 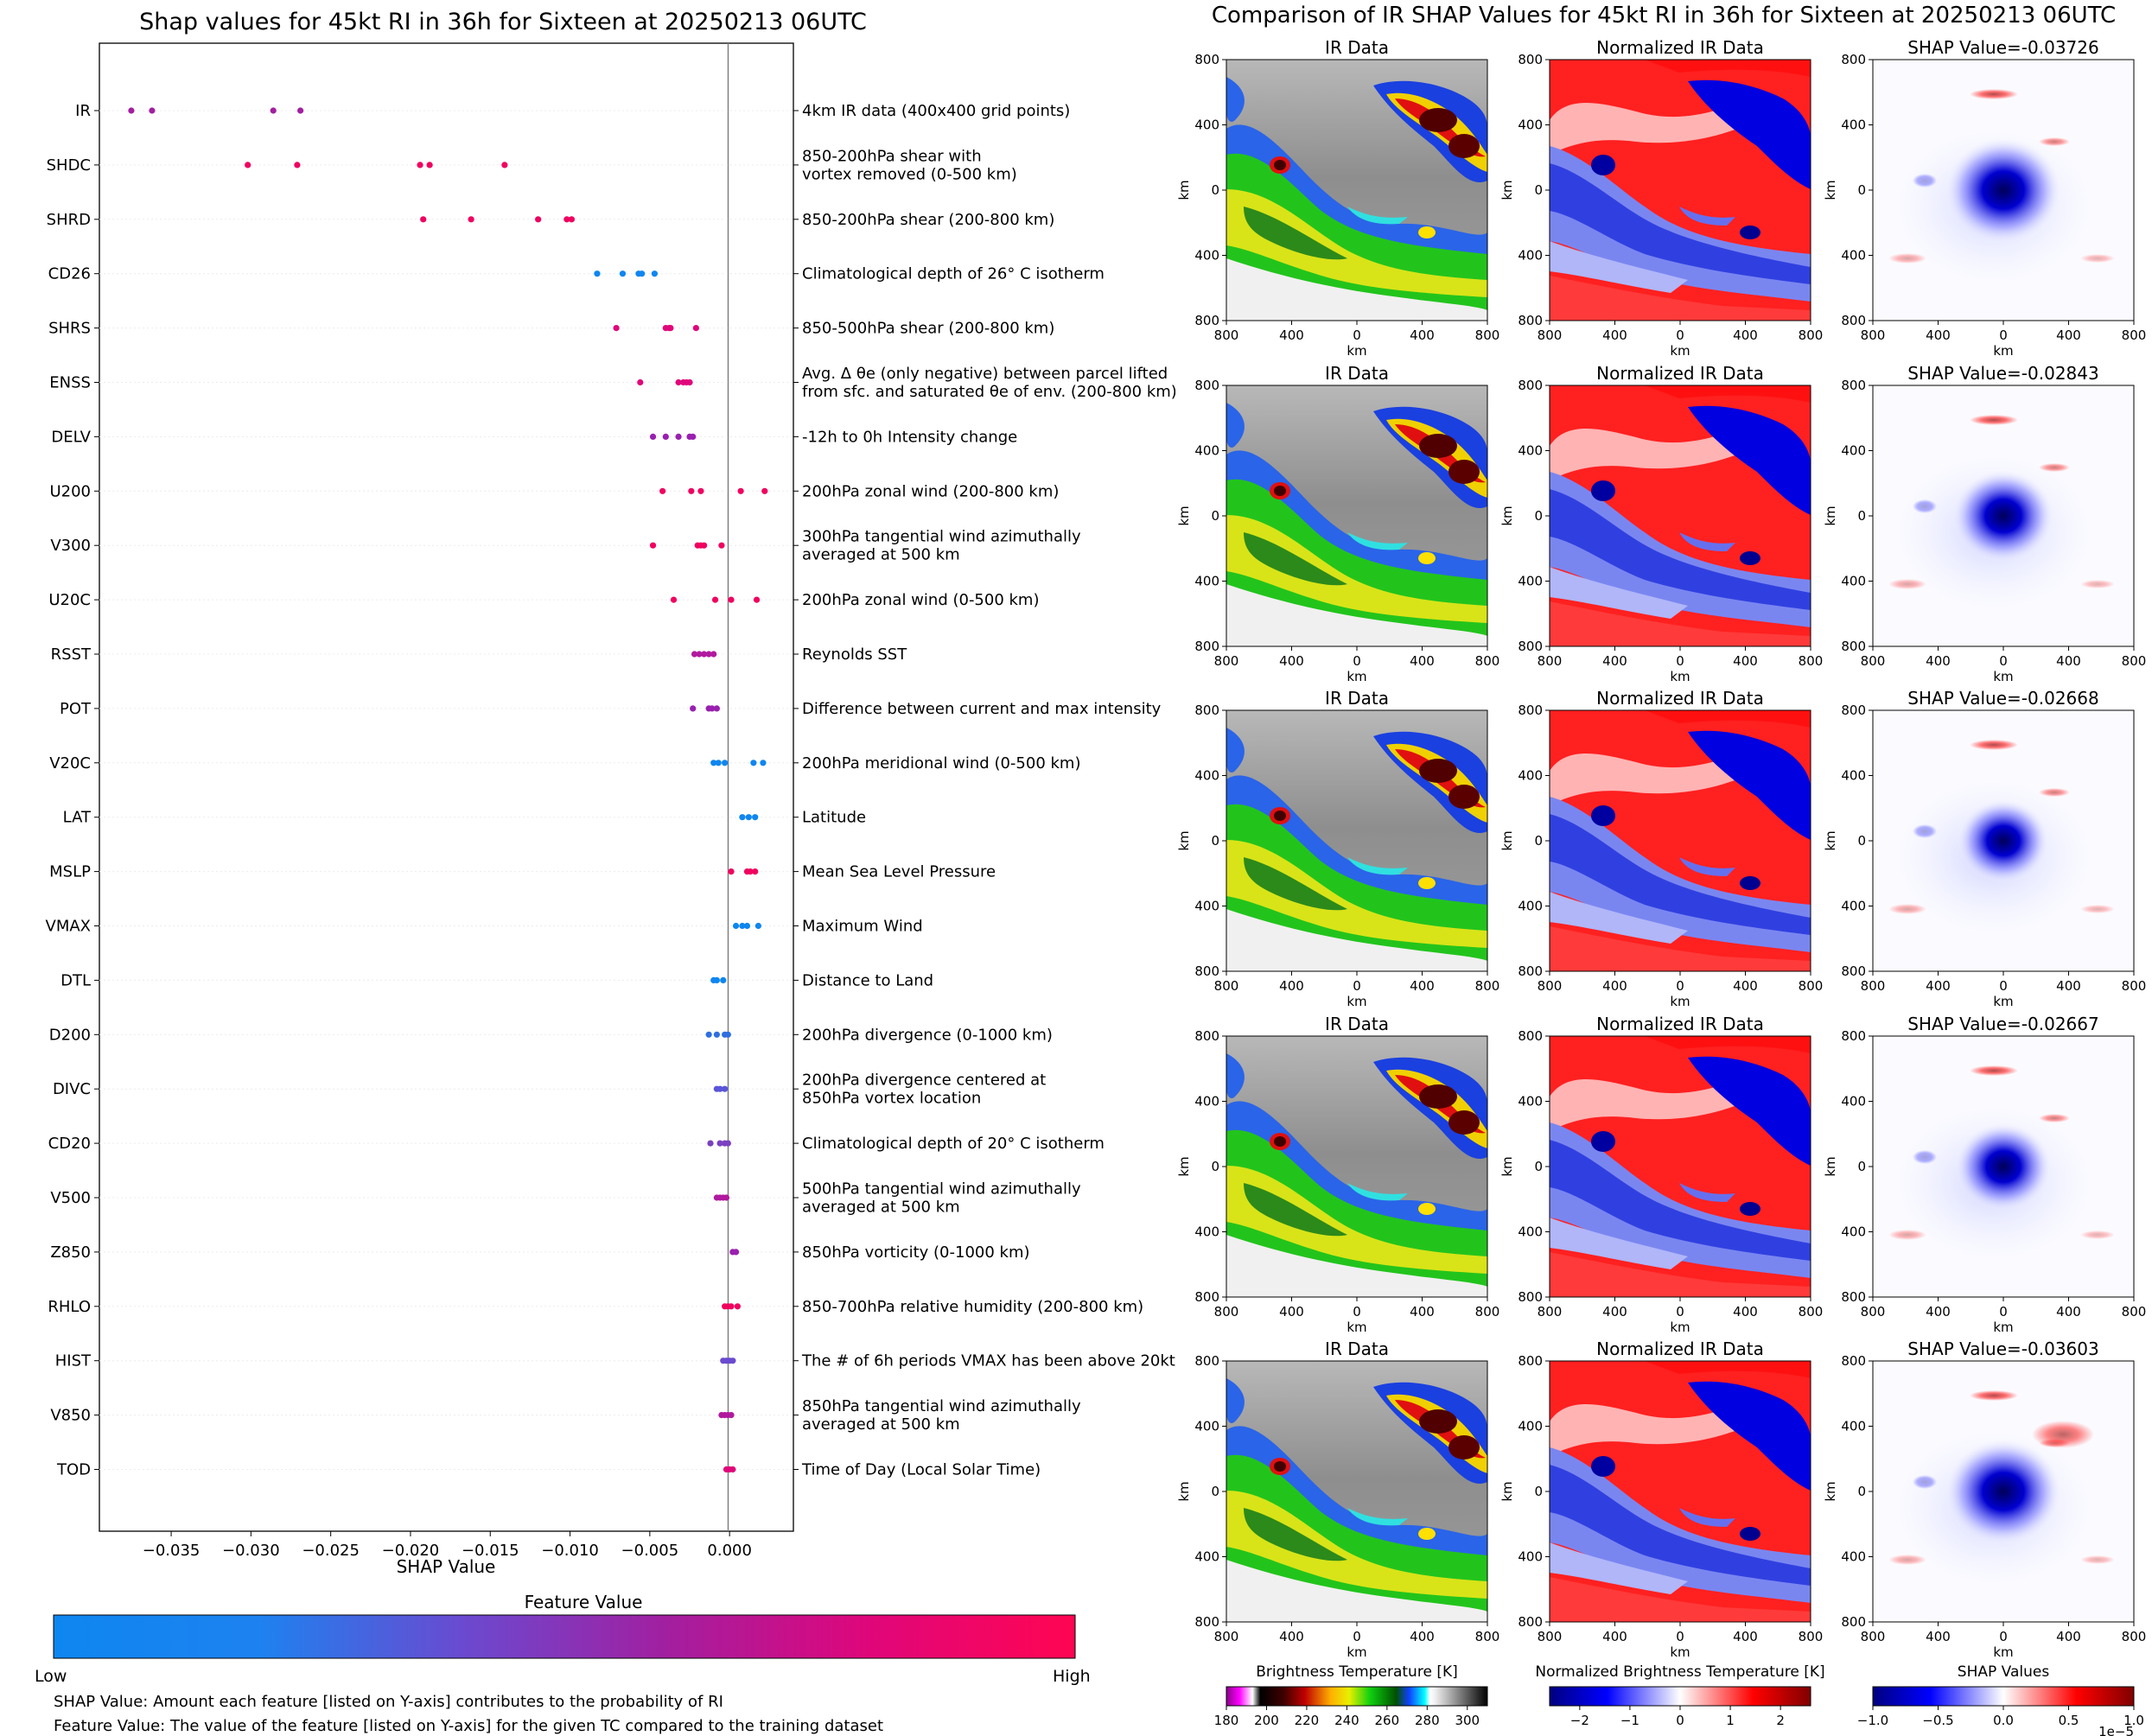 I want to click on feature-label: CD20, so click(x=69, y=1144).